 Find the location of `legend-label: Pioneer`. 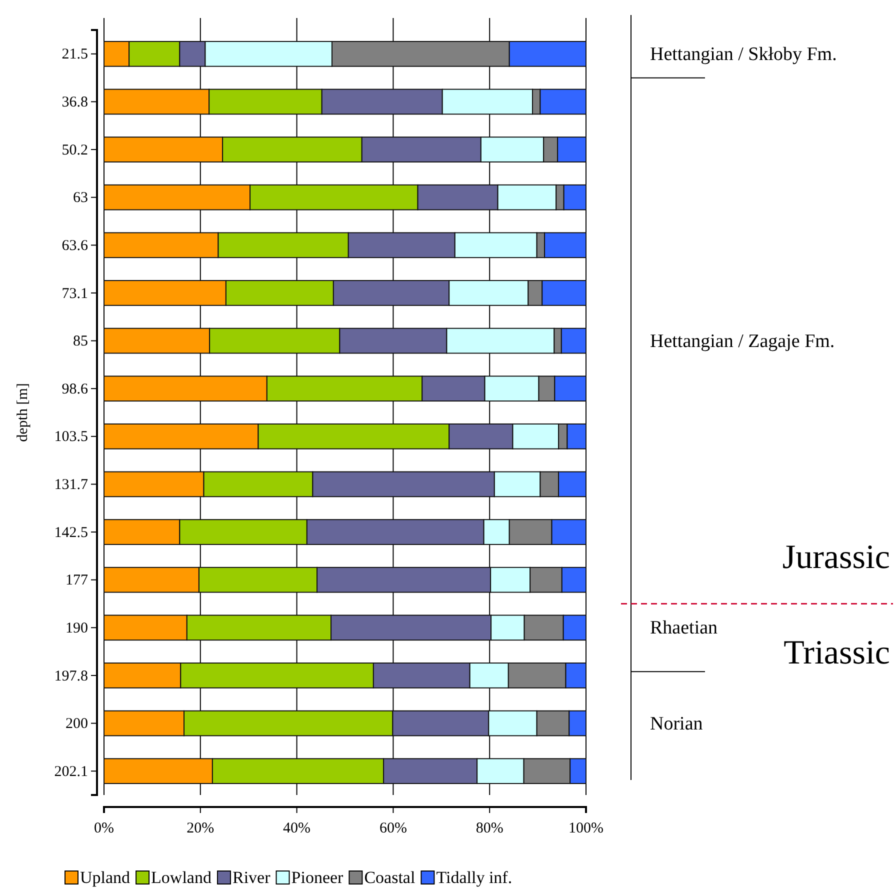

legend-label: Pioneer is located at coordinates (317, 877).